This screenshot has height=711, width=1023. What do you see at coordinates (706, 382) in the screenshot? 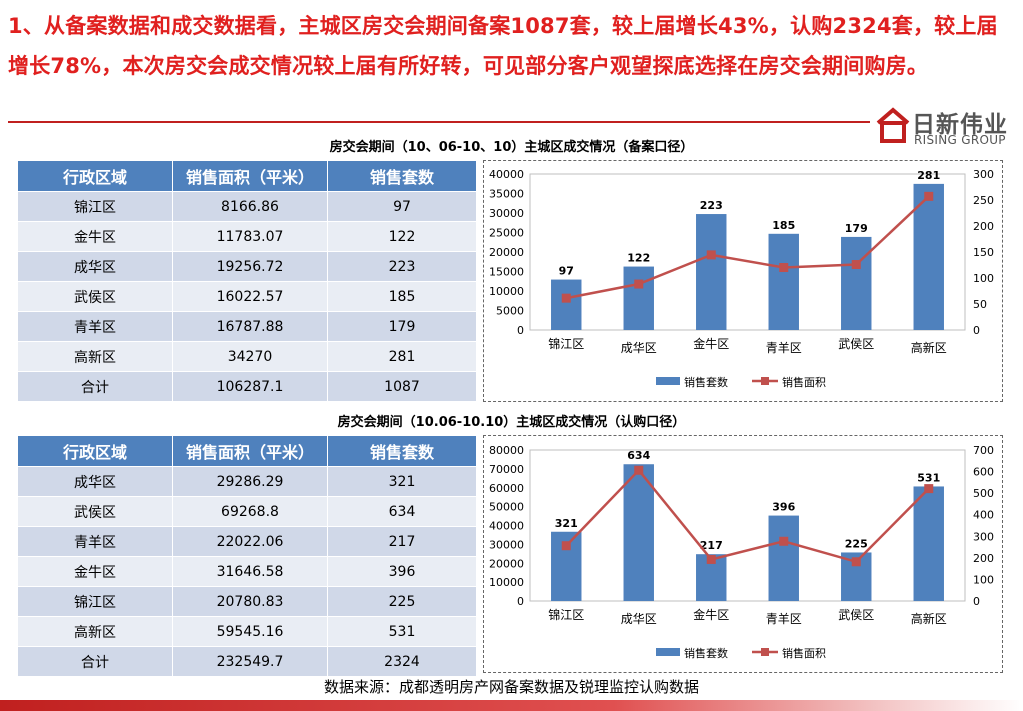
I see `legend-bar-label: 销售套数` at bounding box center [706, 382].